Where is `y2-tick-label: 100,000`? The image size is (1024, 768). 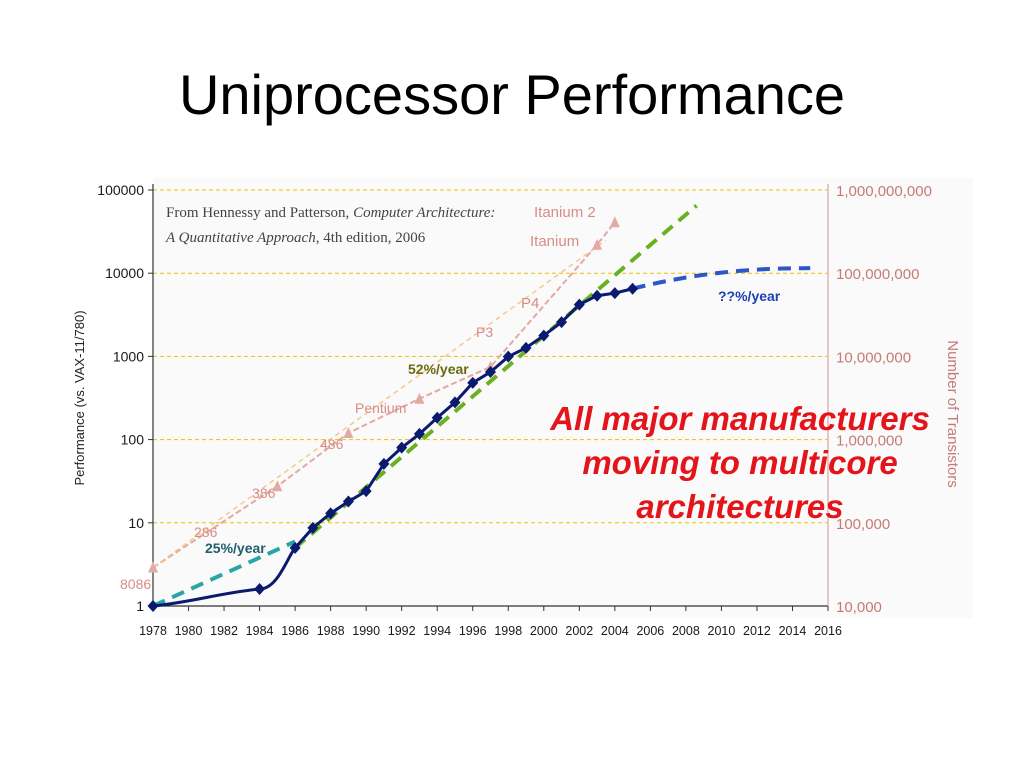 y2-tick-label: 100,000 is located at coordinates (863, 524).